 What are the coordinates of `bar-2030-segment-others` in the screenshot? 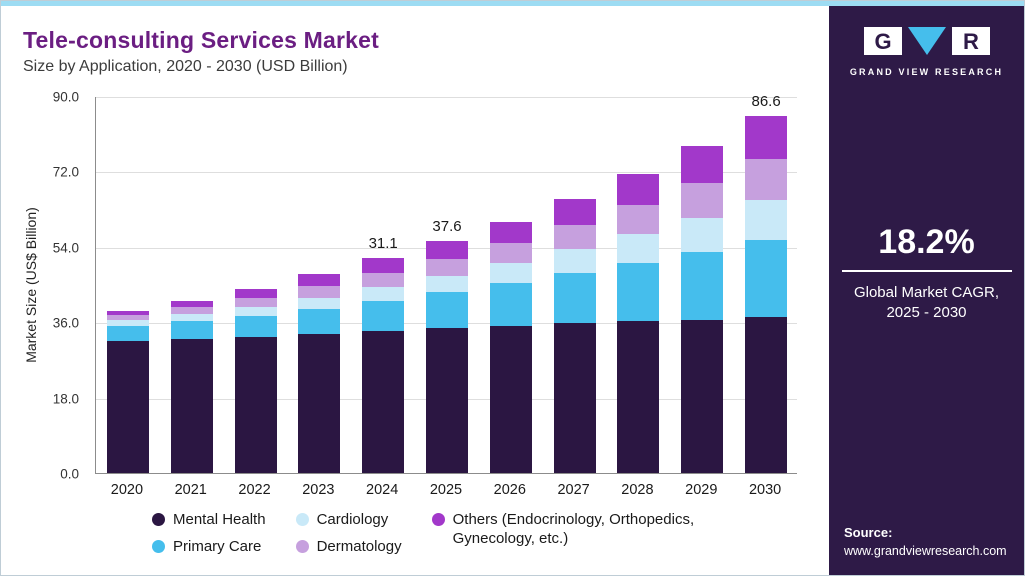 It's located at (766, 137).